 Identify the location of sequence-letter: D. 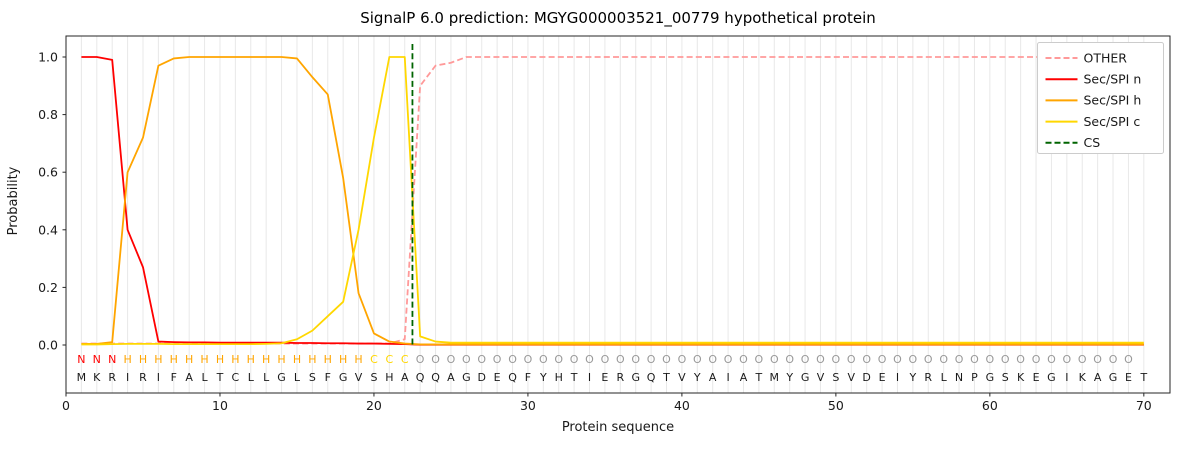
(481, 377).